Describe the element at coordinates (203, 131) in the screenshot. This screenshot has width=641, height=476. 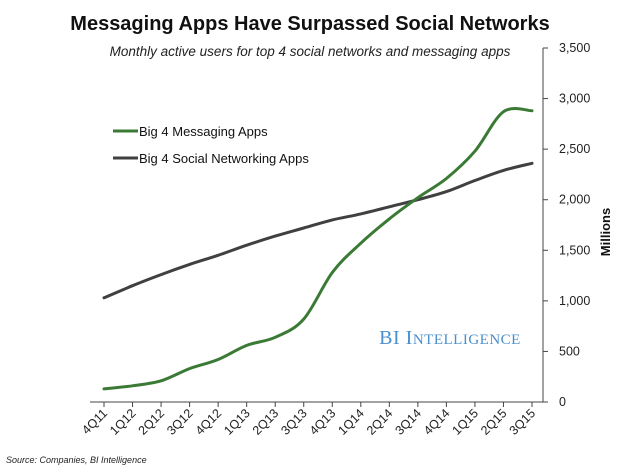
I see `legend-label: Big 4 Messaging Apps` at that location.